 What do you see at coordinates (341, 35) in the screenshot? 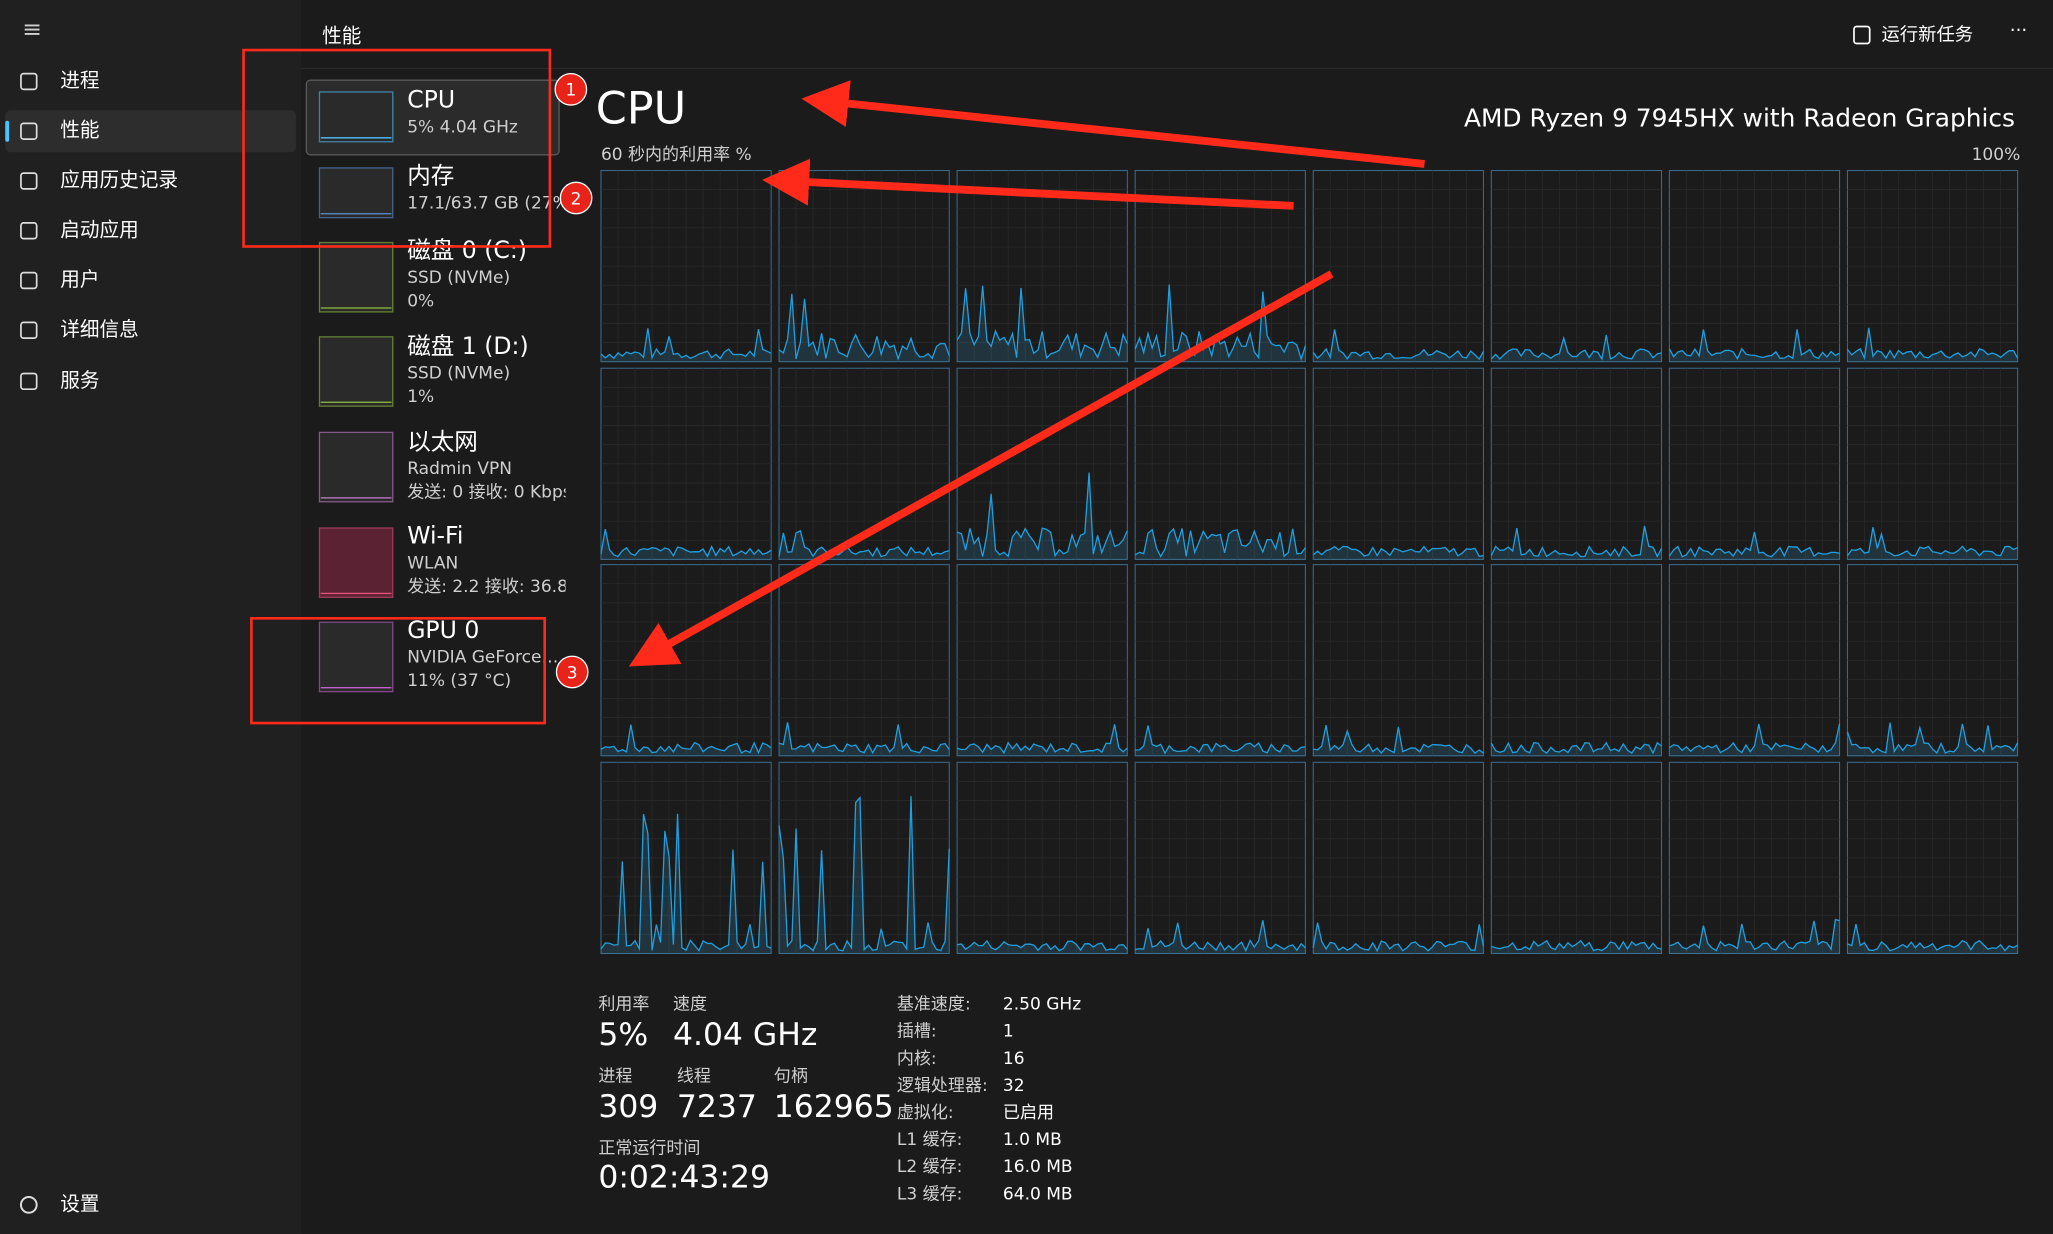
I see `page-title: 性能` at bounding box center [341, 35].